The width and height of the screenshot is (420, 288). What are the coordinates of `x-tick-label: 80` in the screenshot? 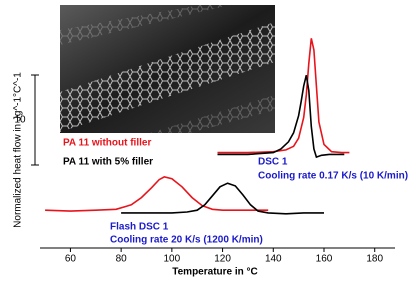 It's located at (122, 259).